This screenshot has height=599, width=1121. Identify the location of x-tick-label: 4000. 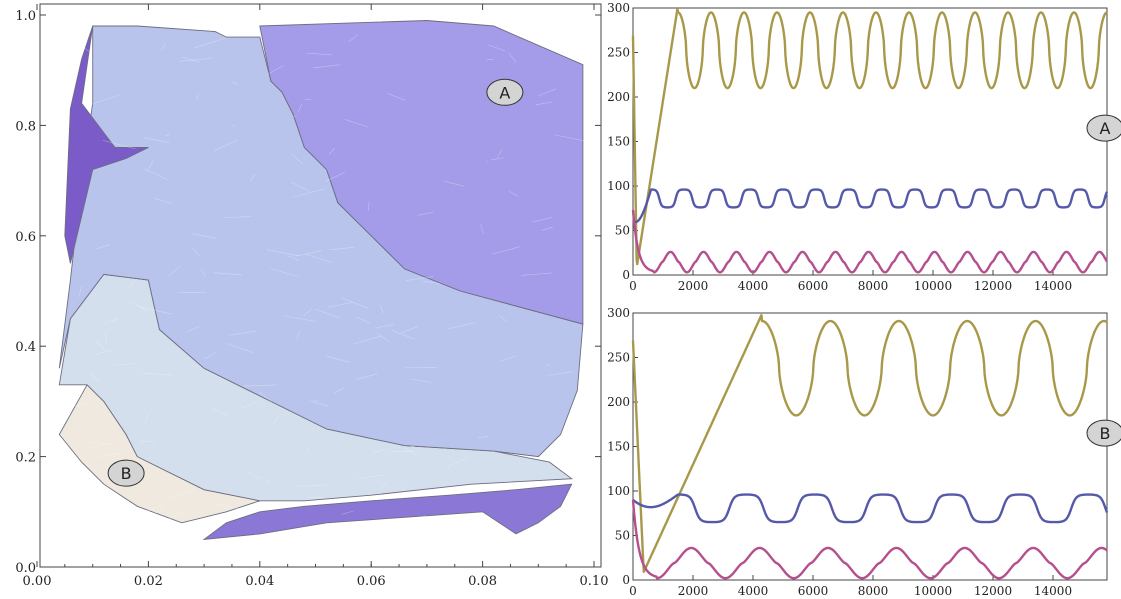
(753, 286).